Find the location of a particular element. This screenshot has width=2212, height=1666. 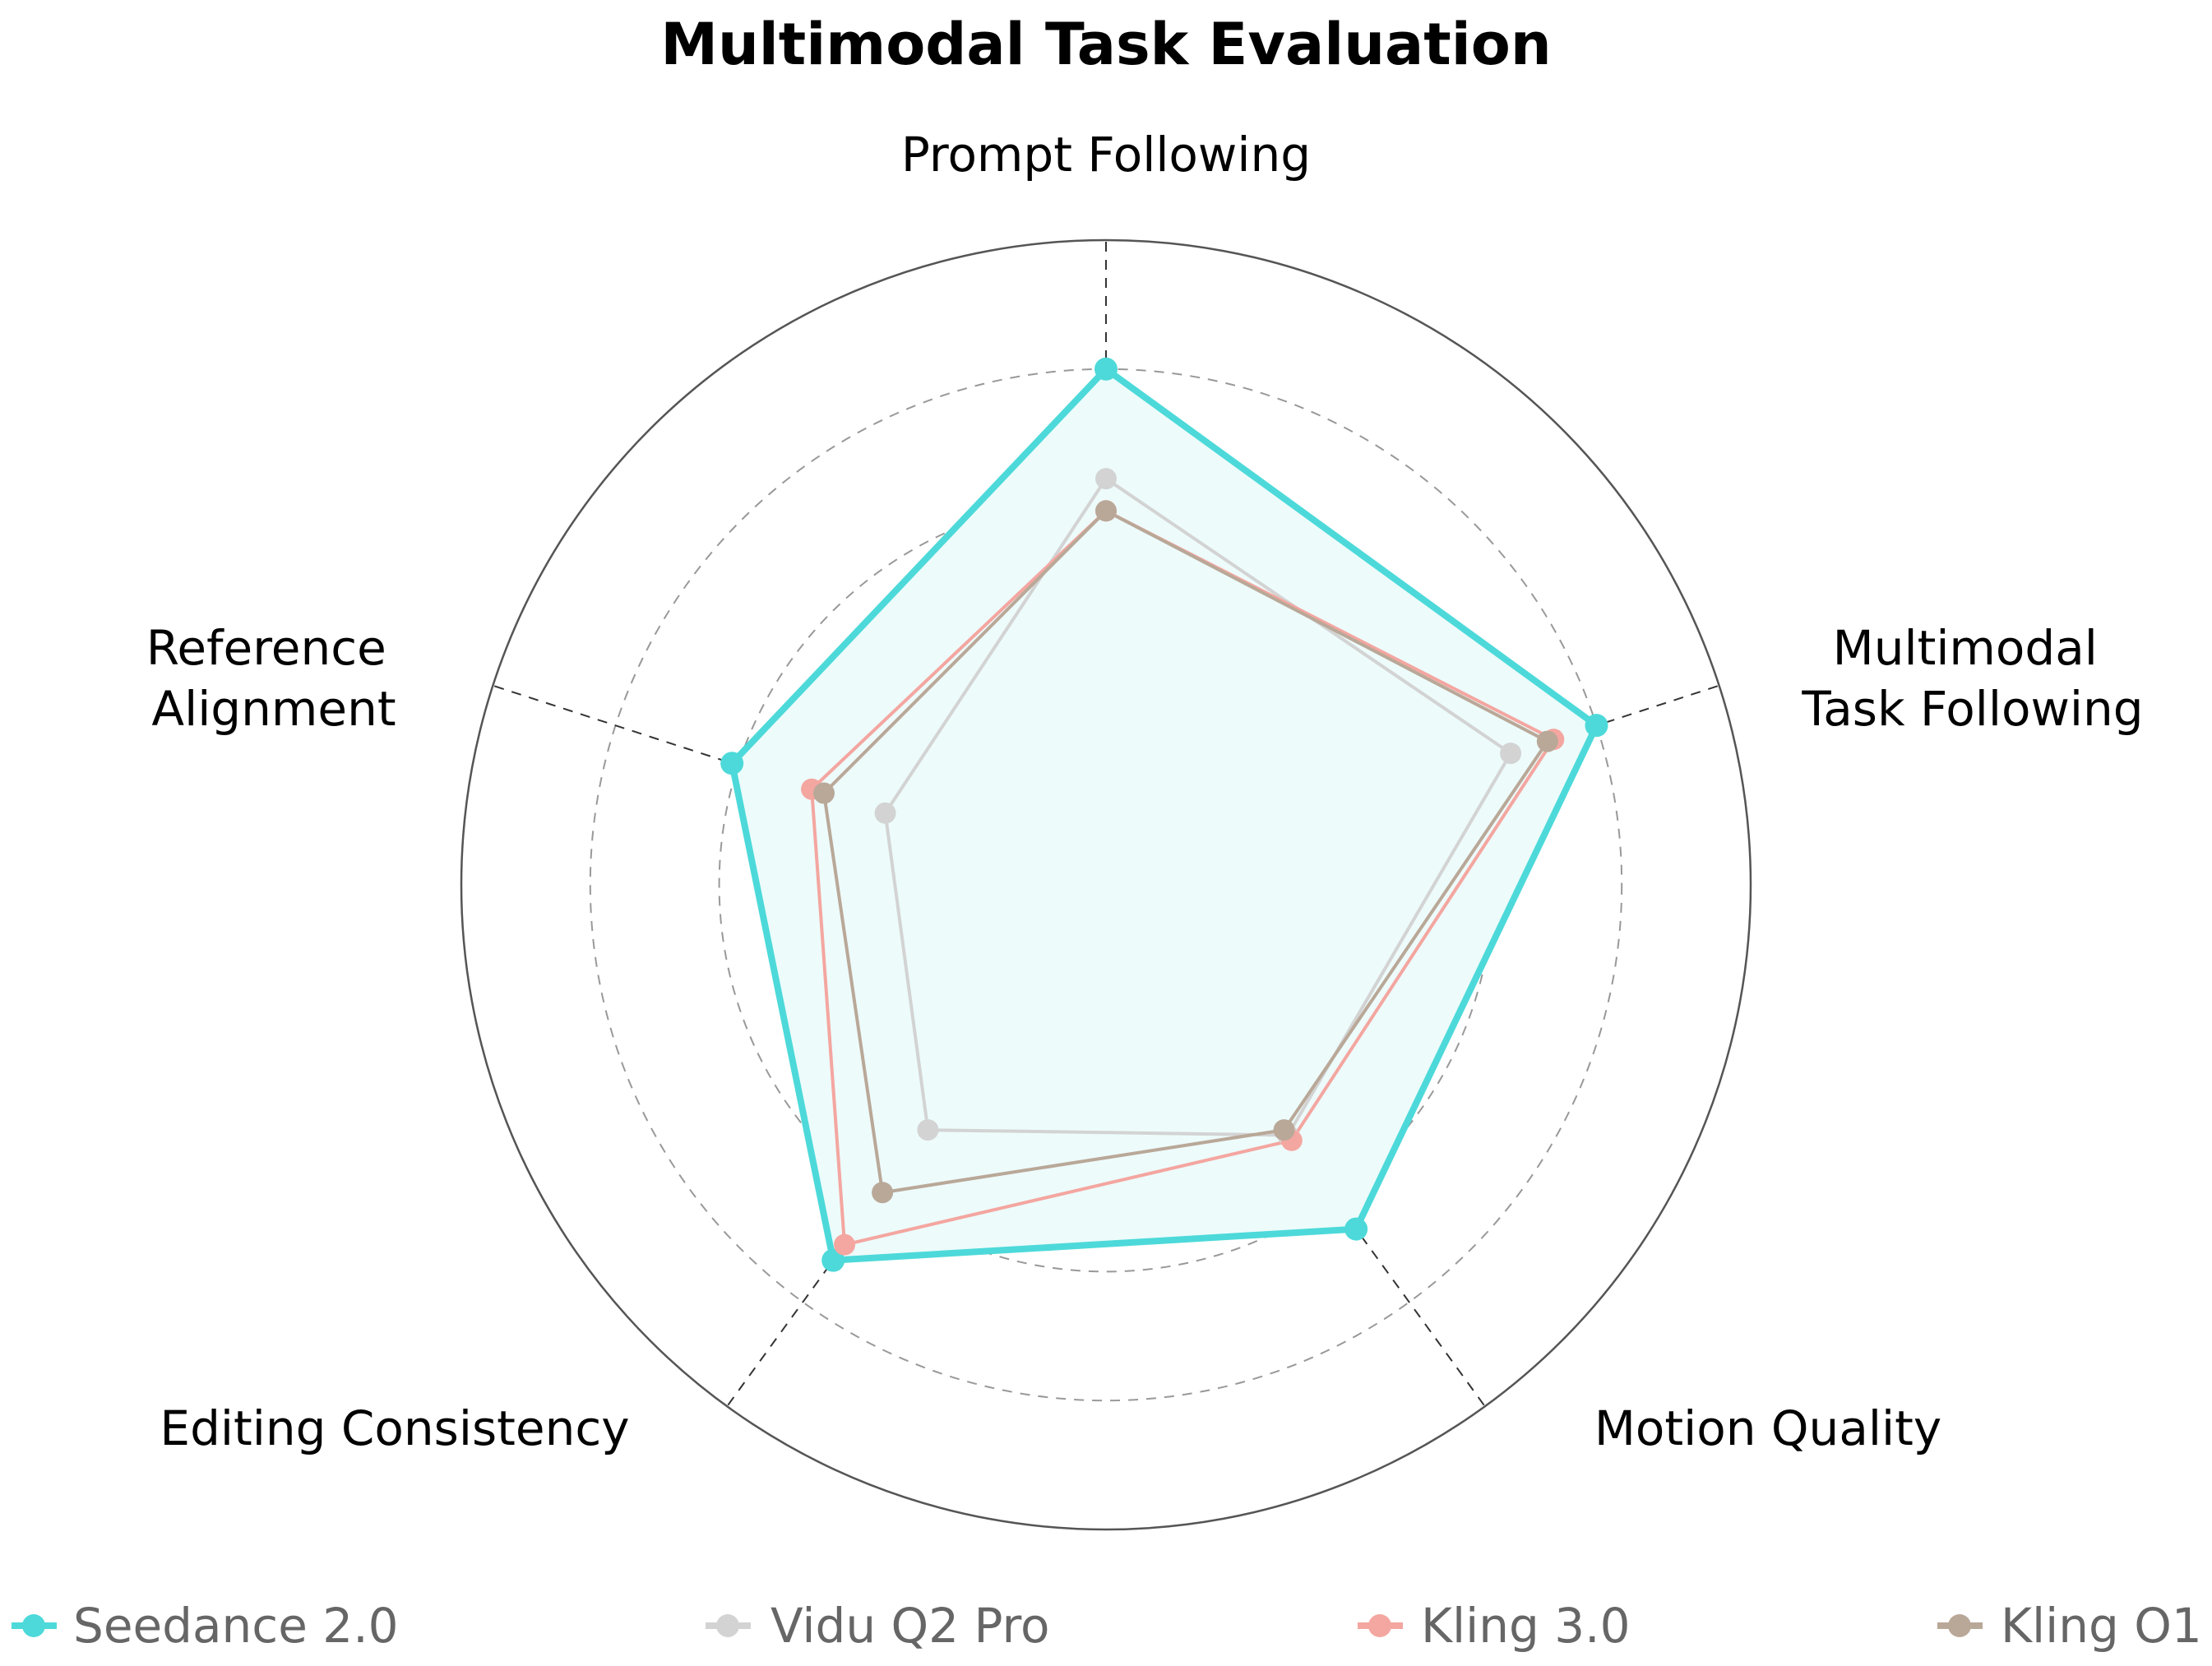

series-line-vidu-q2-pro is located at coordinates (1198, 807).